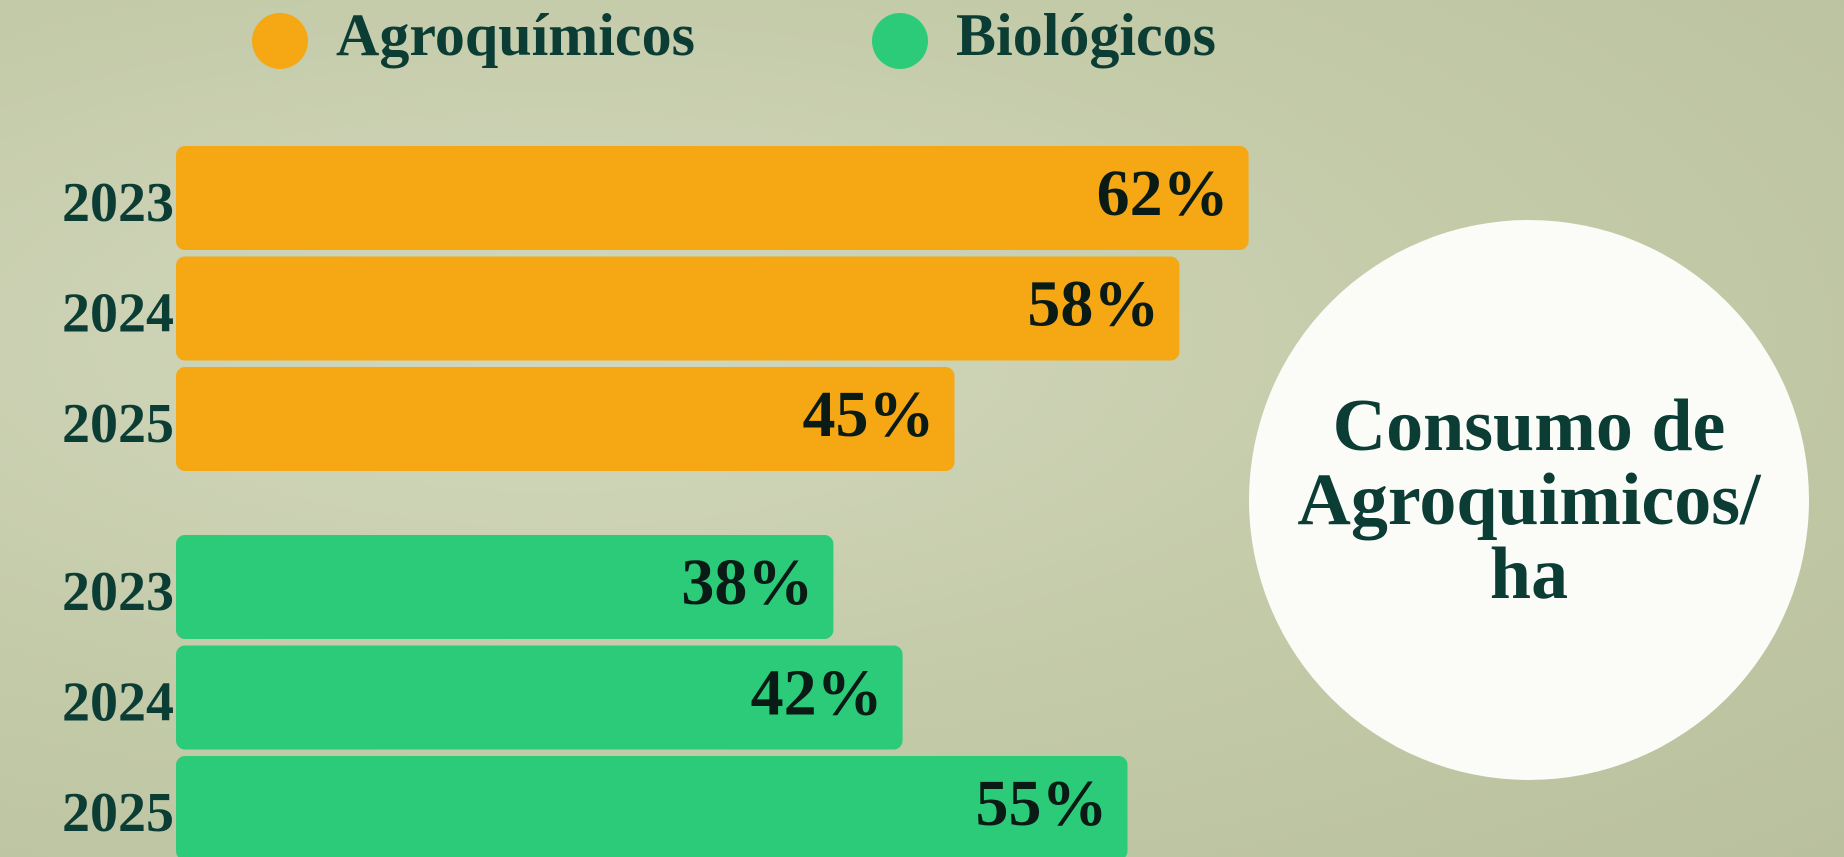 This screenshot has width=1844, height=857. Describe the element at coordinates (515, 35) in the screenshot. I see `legend-label: Agroquímicos` at that location.